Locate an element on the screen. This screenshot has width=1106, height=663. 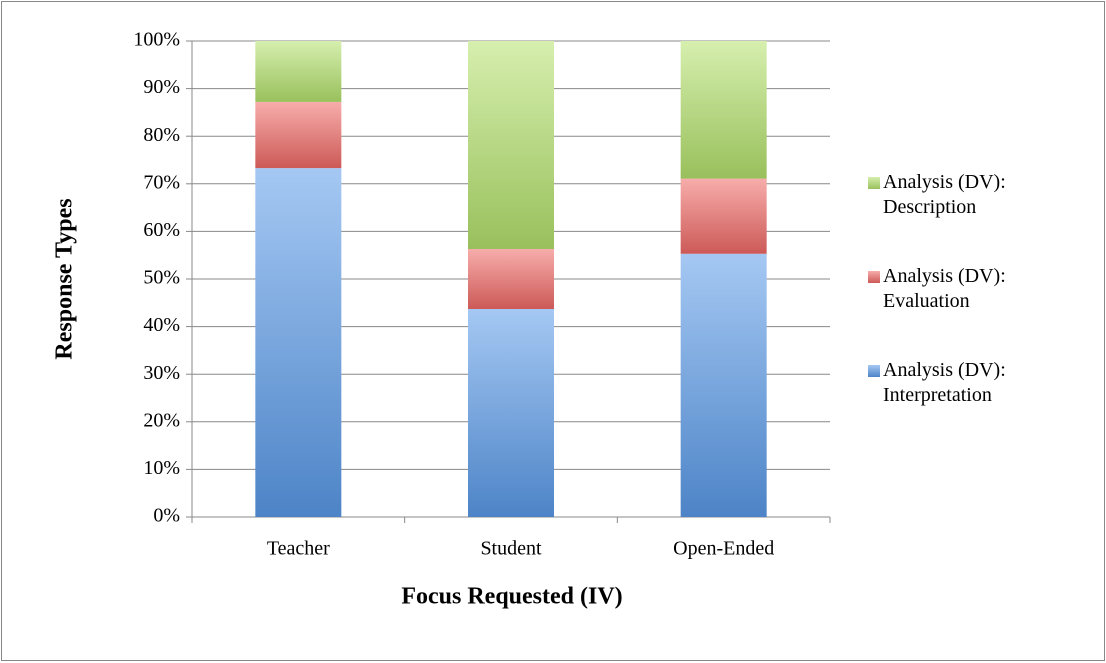
legend-label: Analysis (DV): Description is located at coordinates (944, 194).